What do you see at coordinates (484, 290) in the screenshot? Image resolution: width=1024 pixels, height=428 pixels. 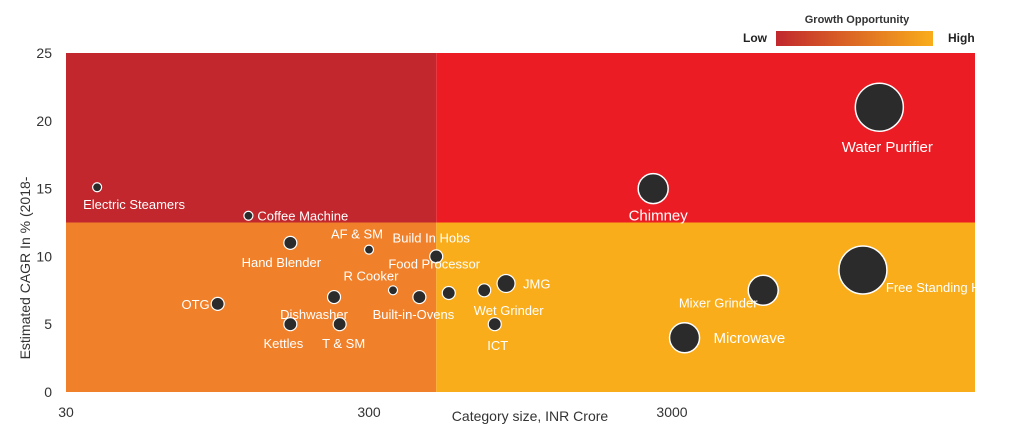 I see `bubble-food-processor` at bounding box center [484, 290].